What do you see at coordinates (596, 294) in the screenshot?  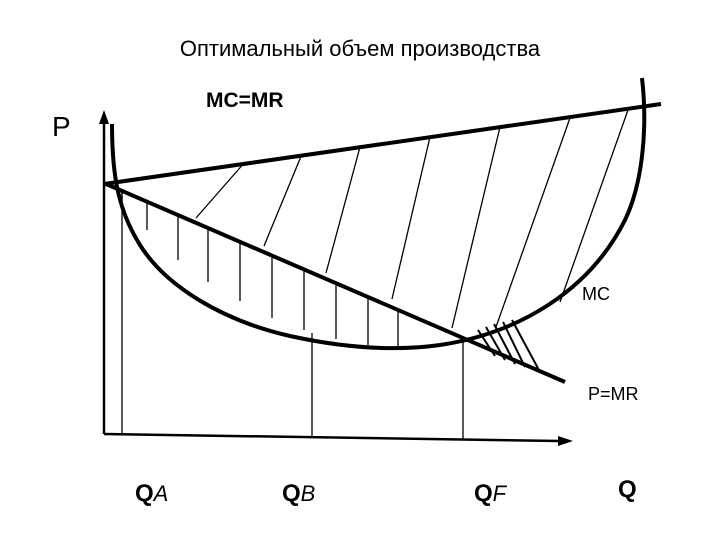 I see `mc-curve-label: MC` at bounding box center [596, 294].